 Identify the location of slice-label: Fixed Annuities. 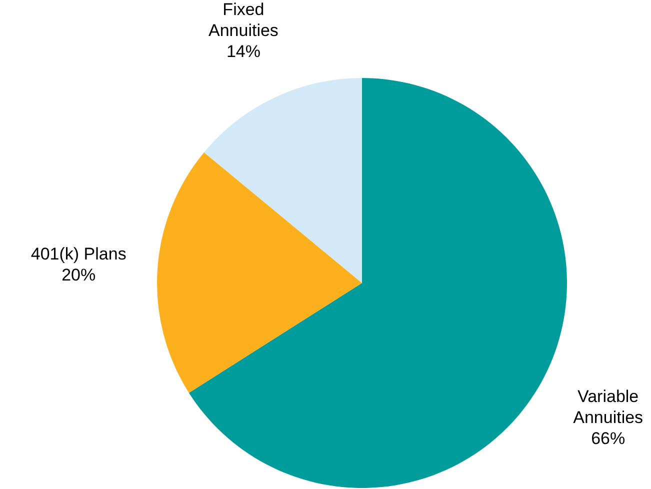
(243, 20).